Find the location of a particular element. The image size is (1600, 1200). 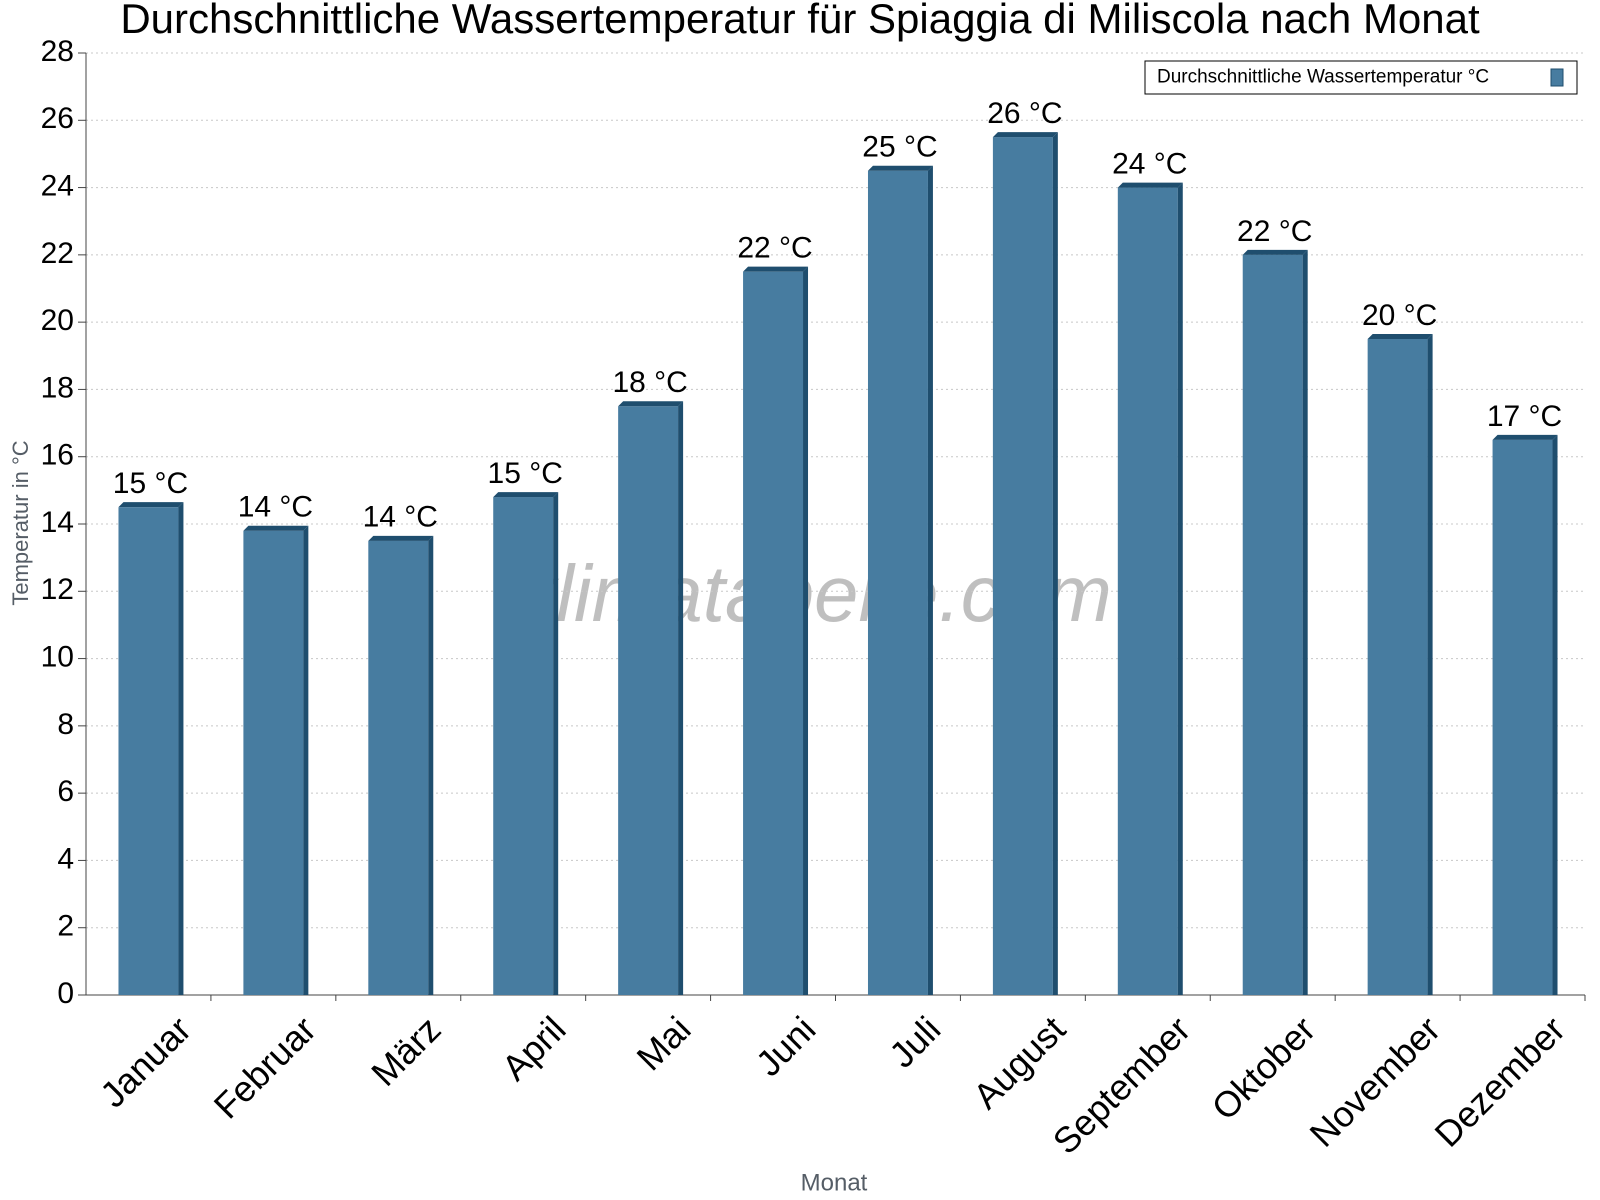

y-axis-title: Temperatur in °C is located at coordinates (20, 522).